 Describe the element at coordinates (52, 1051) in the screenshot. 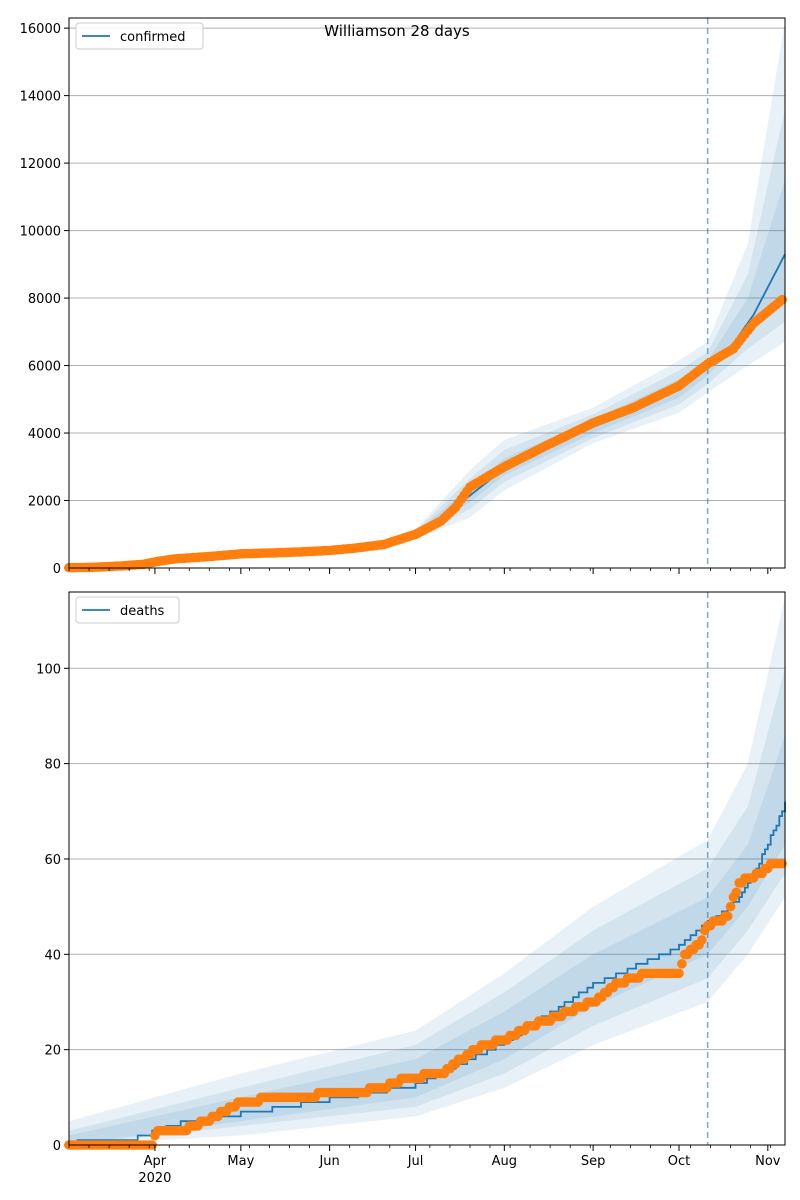

I see `y-tick-label: 20` at that location.